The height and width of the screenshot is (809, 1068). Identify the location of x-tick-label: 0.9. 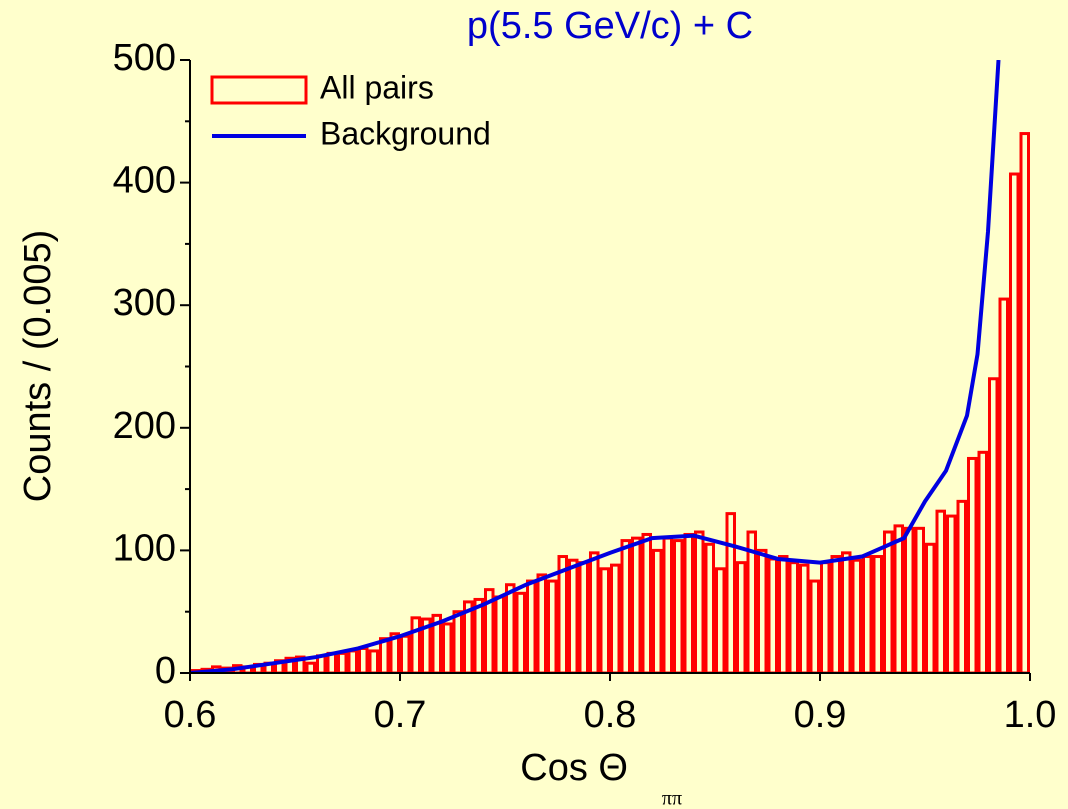
(820, 715).